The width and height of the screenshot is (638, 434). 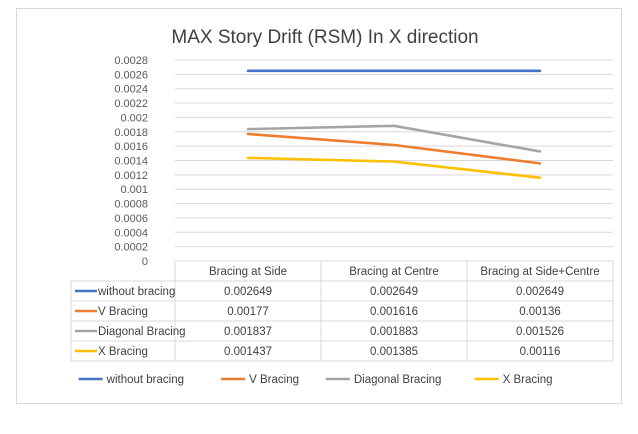 What do you see at coordinates (131, 176) in the screenshot?
I see `y-tick-label: 0.0012` at bounding box center [131, 176].